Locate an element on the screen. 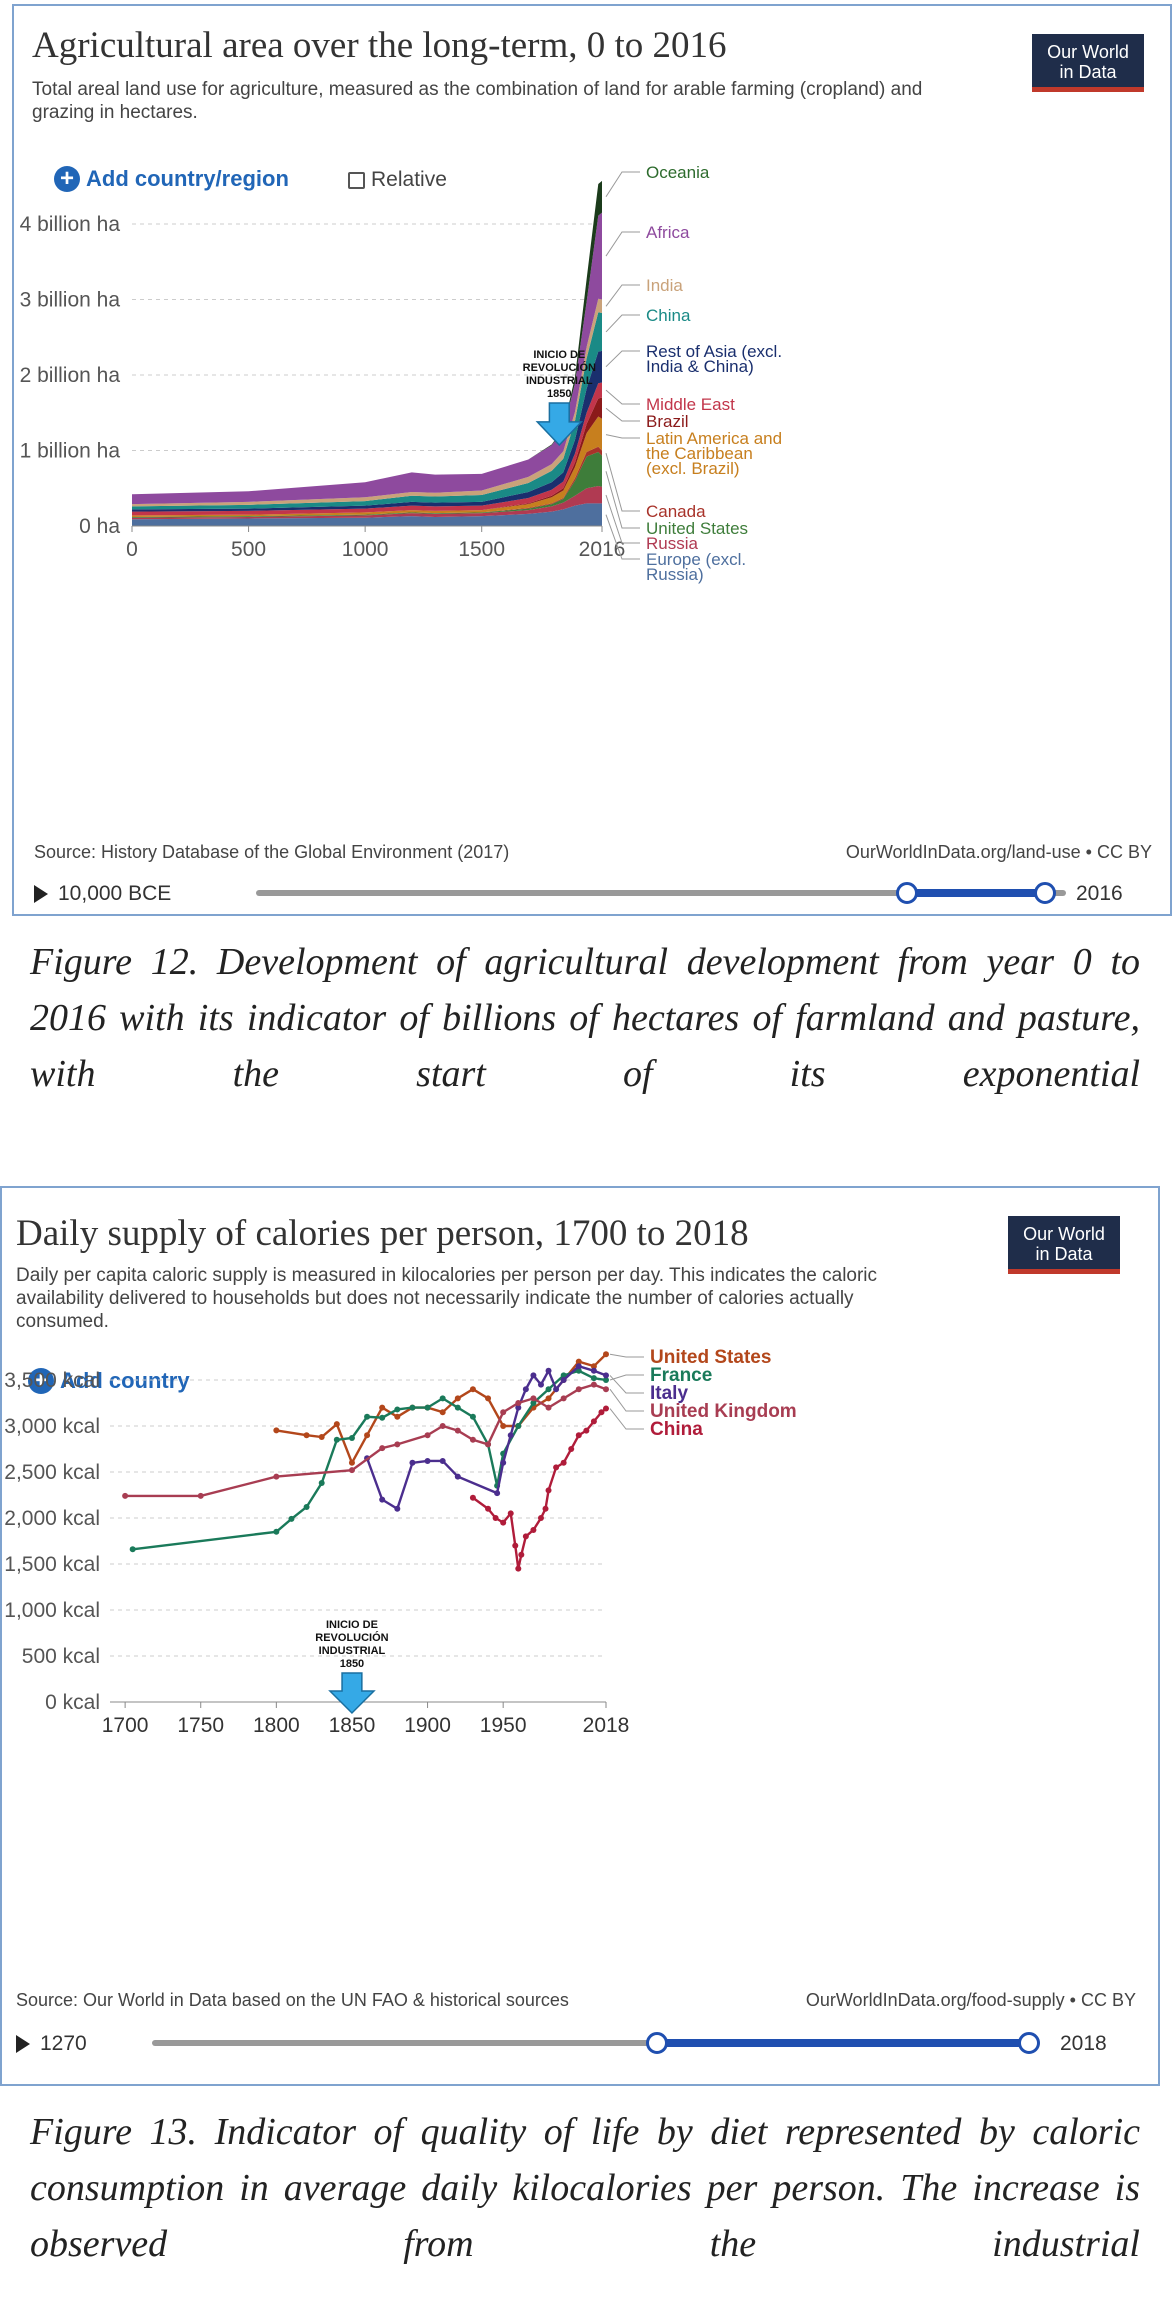 This screenshot has width=1173, height=2323. industrial-revolution-annotation-text: 1850 is located at coordinates (559, 394).